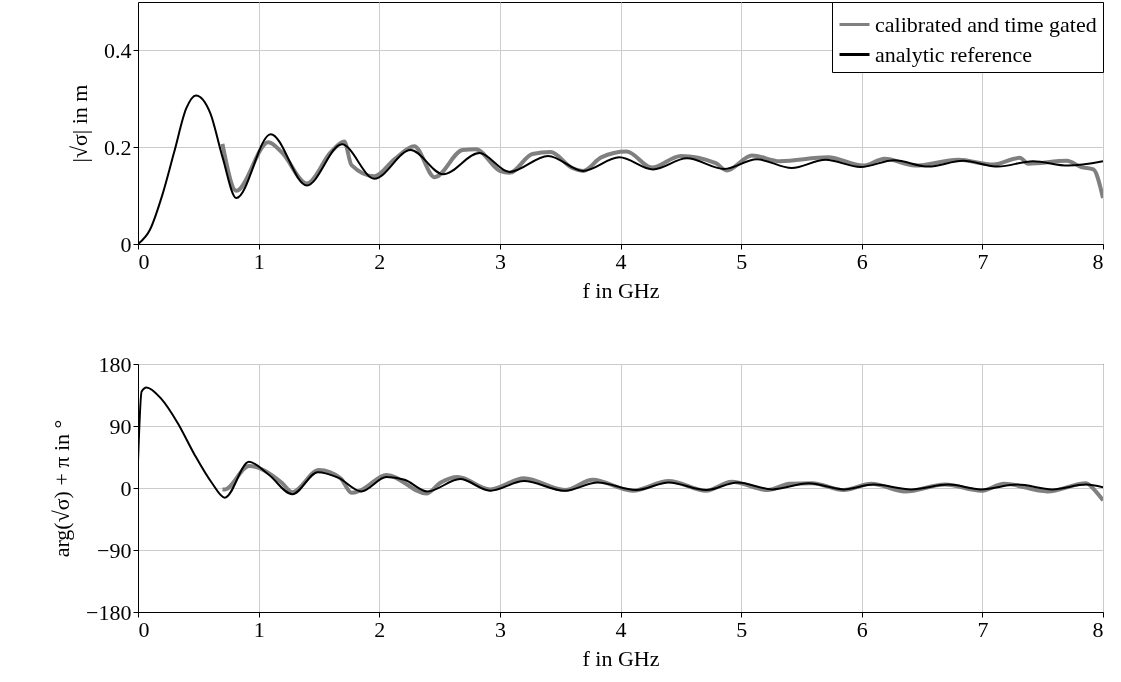  Describe the element at coordinates (62, 488) in the screenshot. I see `y-axis-title: arg(√σ) + π in °` at that location.